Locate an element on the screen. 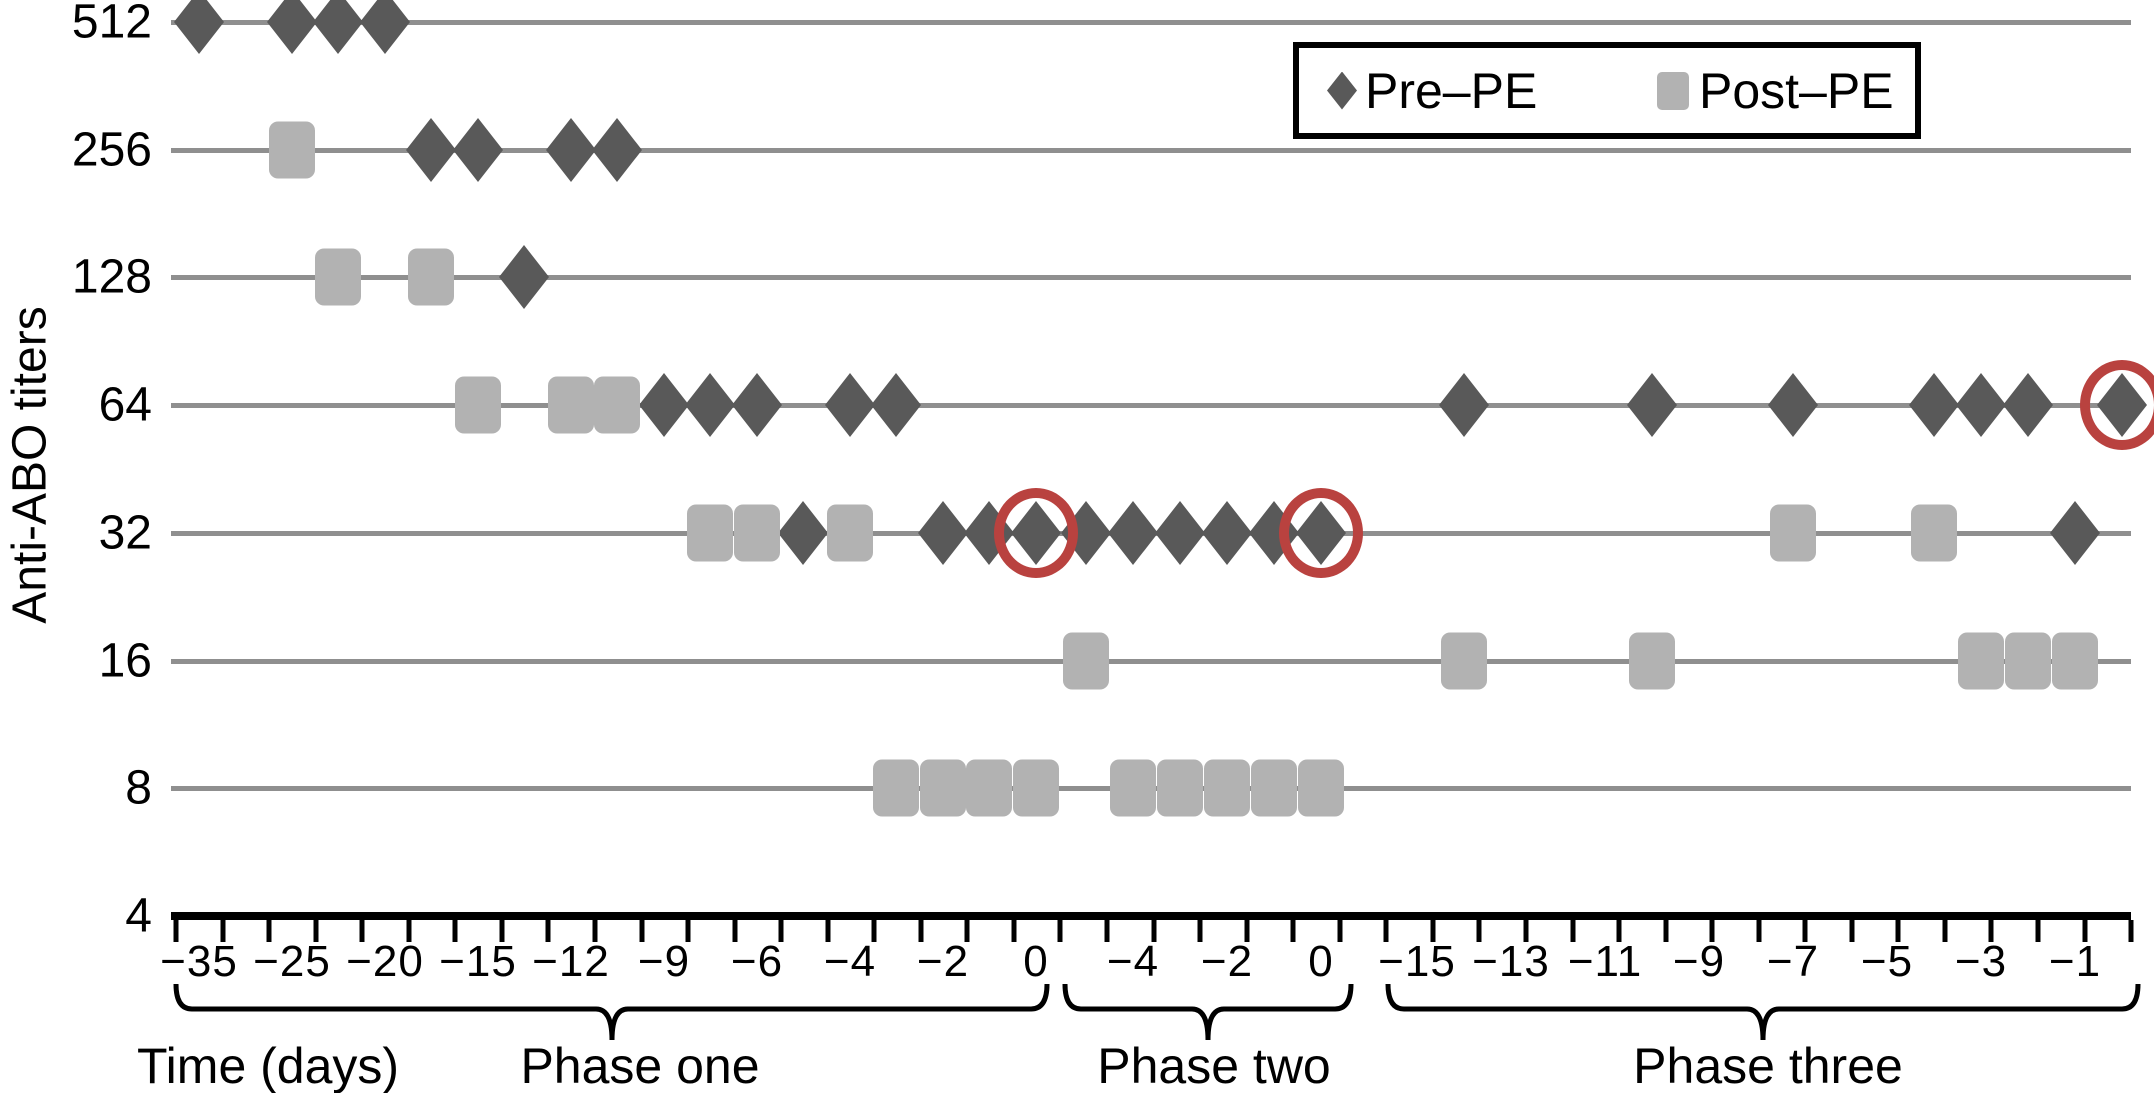  y-tick-label-128: 128 is located at coordinates (111, 277).